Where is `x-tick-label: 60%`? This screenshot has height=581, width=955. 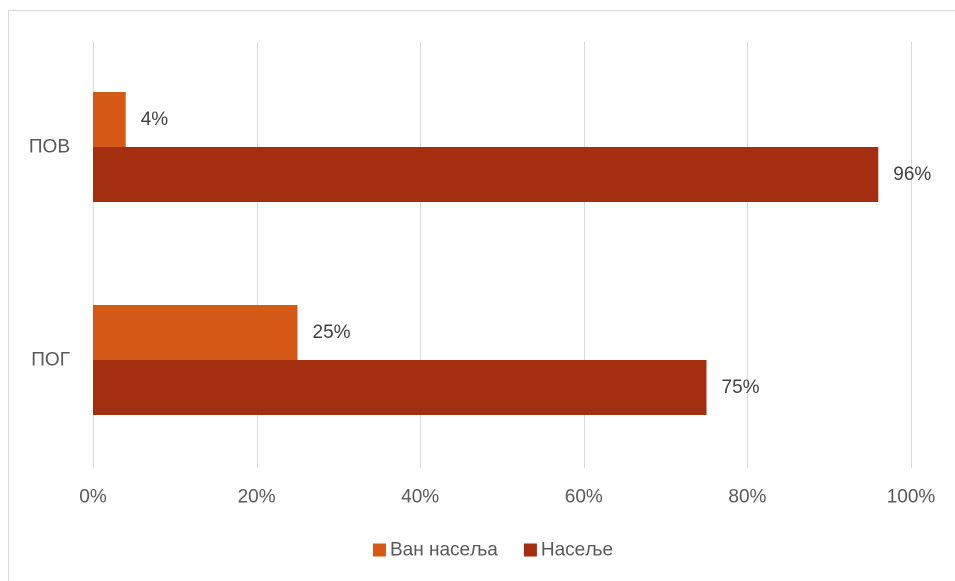
x-tick-label: 60% is located at coordinates (584, 497).